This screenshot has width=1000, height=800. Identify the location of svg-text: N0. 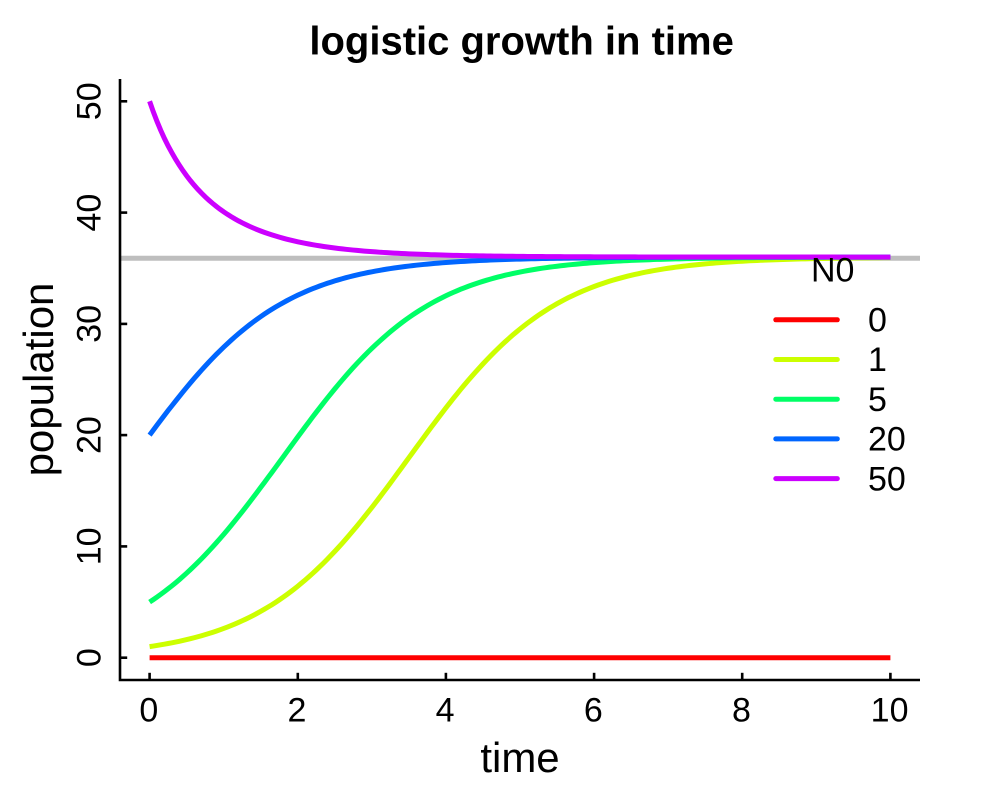
(832, 271).